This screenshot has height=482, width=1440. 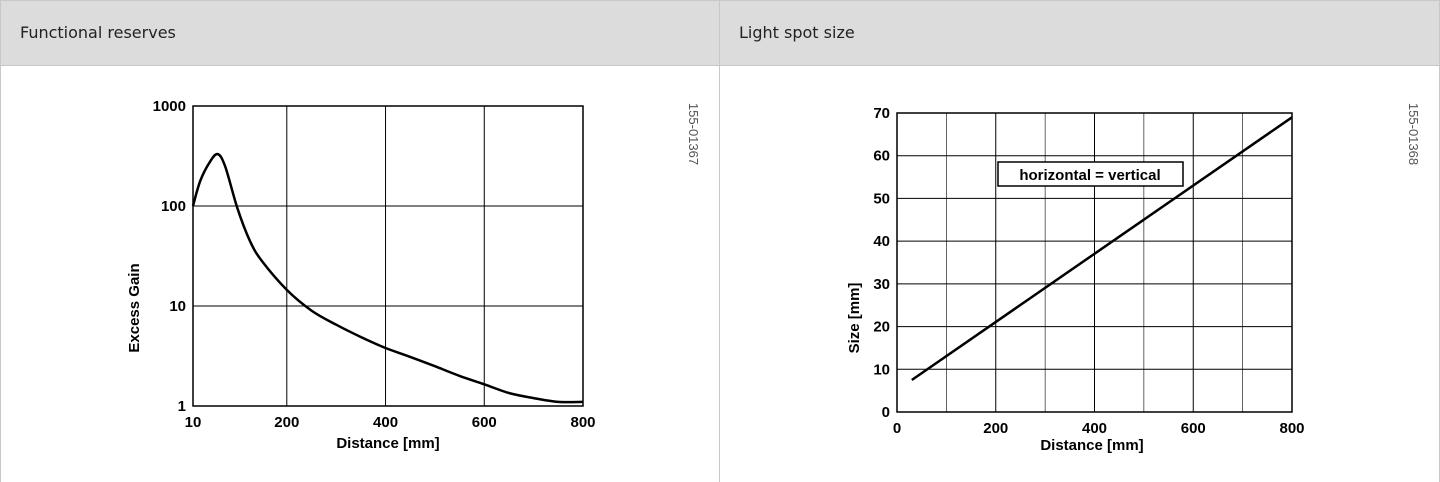 I want to click on y-tick-label: 0, so click(x=886, y=412).